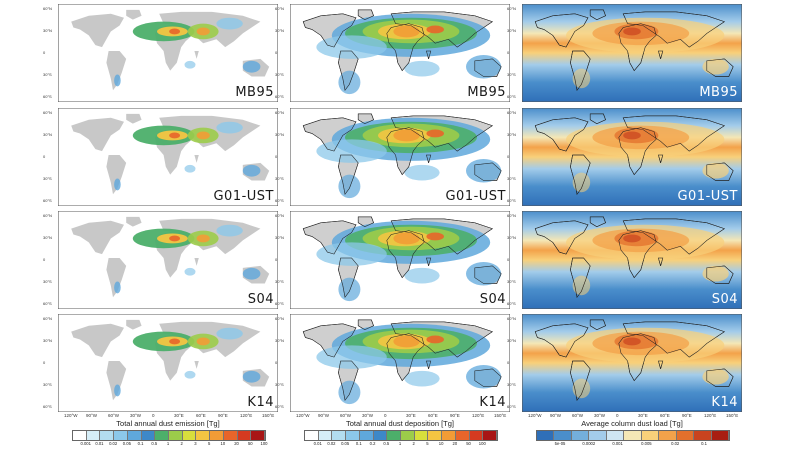  Describe the element at coordinates (154, 443) in the screenshot. I see `colorbar-tick-label: 0.5` at that location.